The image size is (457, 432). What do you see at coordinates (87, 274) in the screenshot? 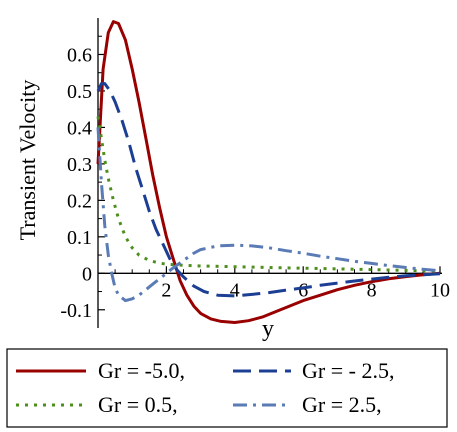
I see `y-tick-label: 0` at bounding box center [87, 274].